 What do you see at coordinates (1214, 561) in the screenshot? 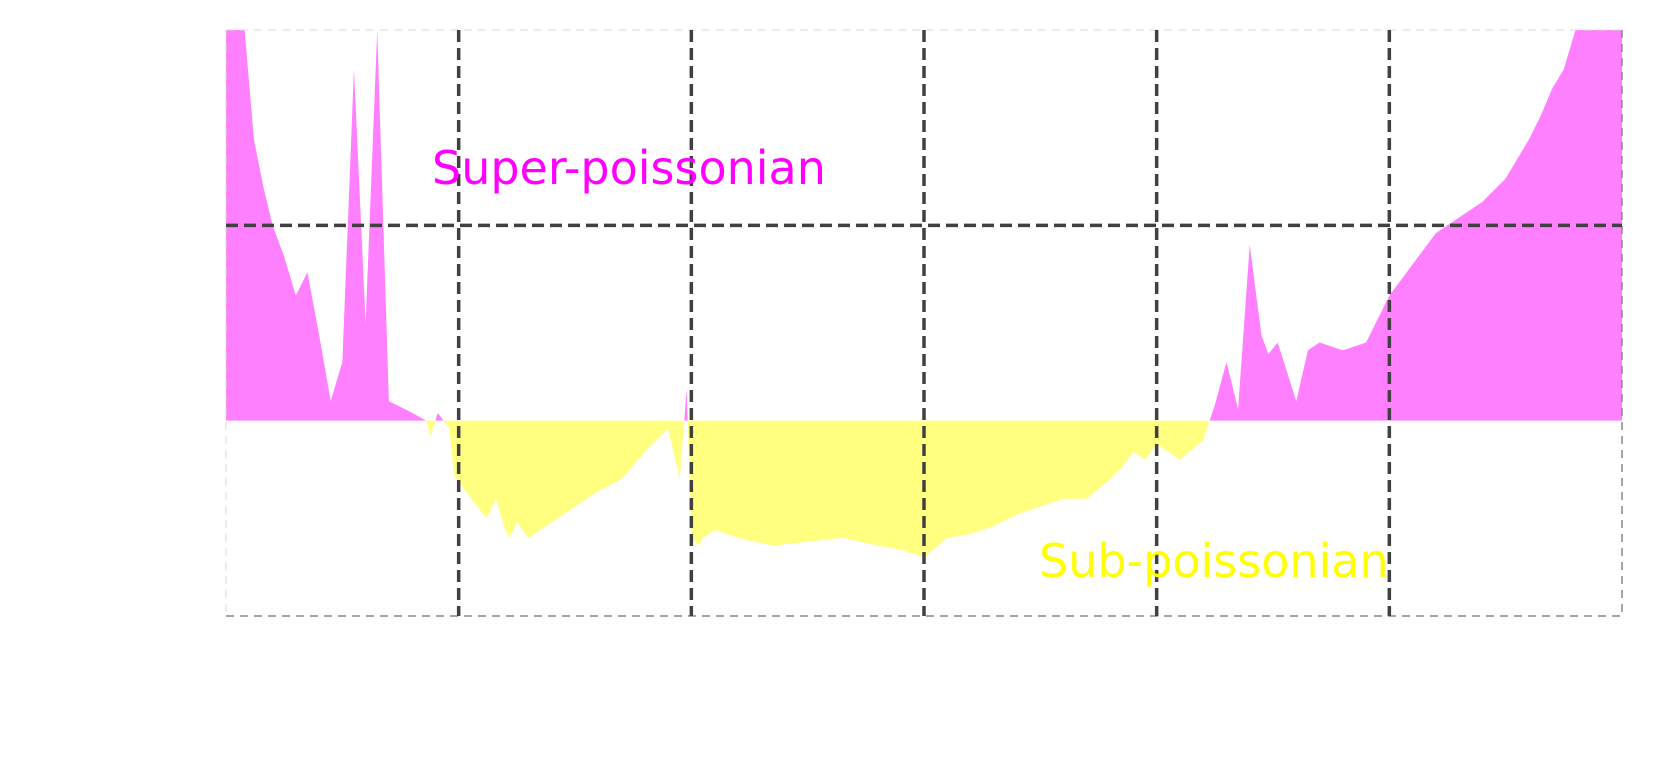
I see `sub-poissonian-label: Sub-poissonian` at bounding box center [1214, 561].